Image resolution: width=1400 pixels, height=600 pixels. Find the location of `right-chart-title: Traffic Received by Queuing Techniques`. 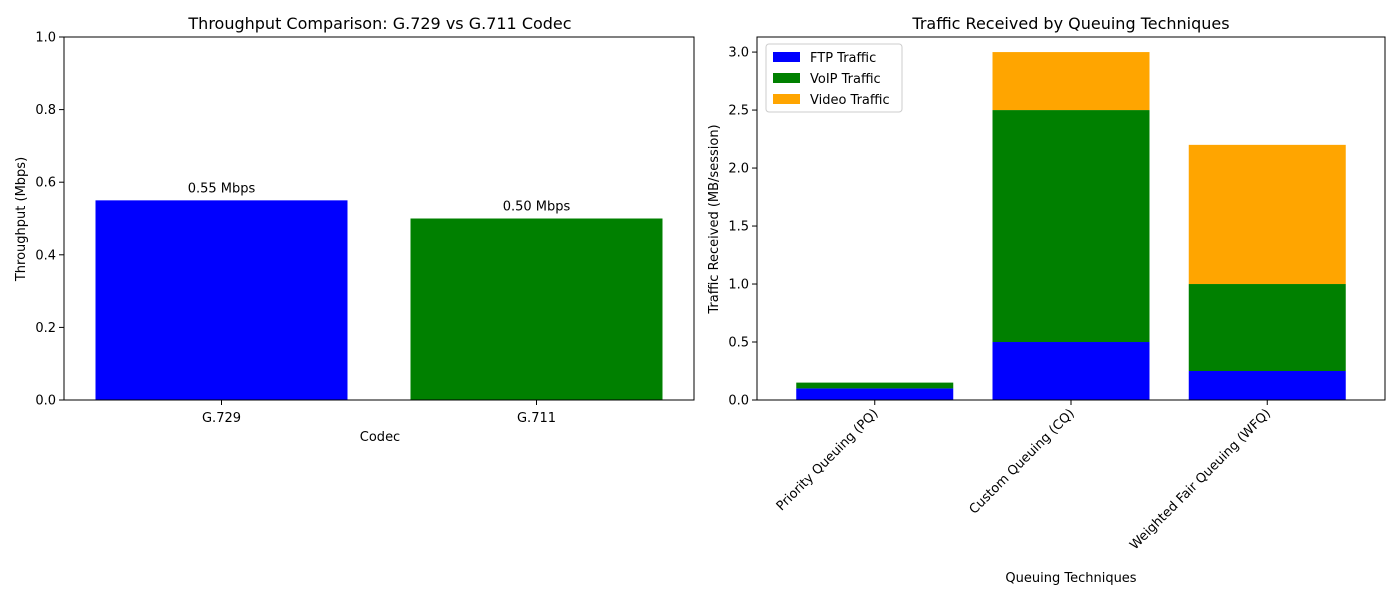

right-chart-title: Traffic Received by Queuing Techniques is located at coordinates (1070, 23).